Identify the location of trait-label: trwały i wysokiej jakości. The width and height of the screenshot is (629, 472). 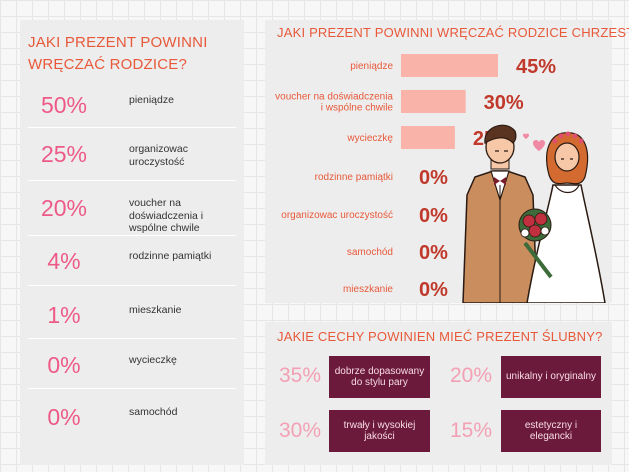
(379, 431).